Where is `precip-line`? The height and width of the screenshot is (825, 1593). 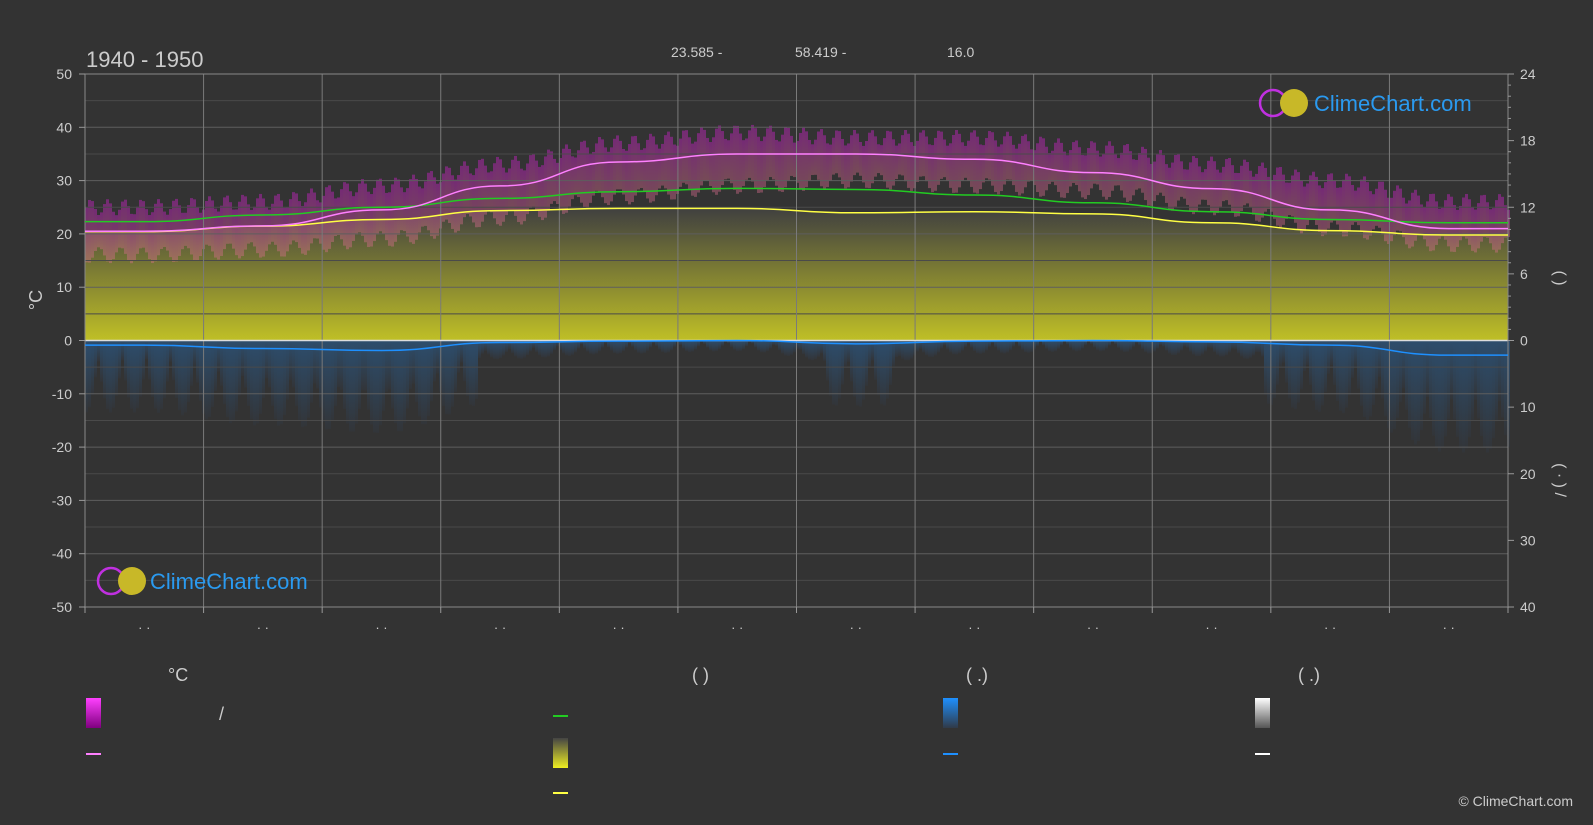
precip-line is located at coordinates (796, 347).